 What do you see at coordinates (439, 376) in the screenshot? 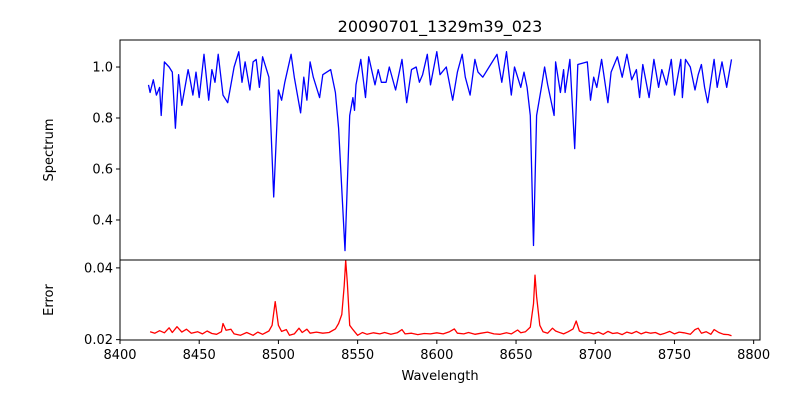
I see `x-axis-label: Wavelength` at bounding box center [439, 376].